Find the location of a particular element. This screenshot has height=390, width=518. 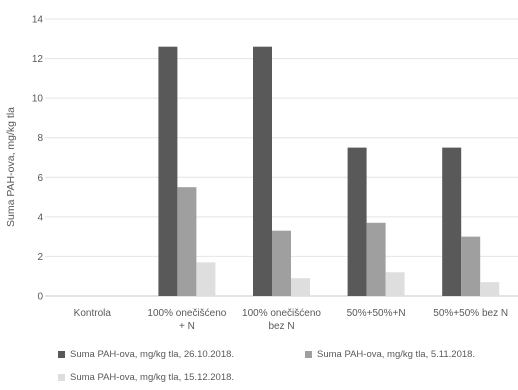

y-axis-label: Suma PAH-ova, mg/kg tla is located at coordinates (11, 167).